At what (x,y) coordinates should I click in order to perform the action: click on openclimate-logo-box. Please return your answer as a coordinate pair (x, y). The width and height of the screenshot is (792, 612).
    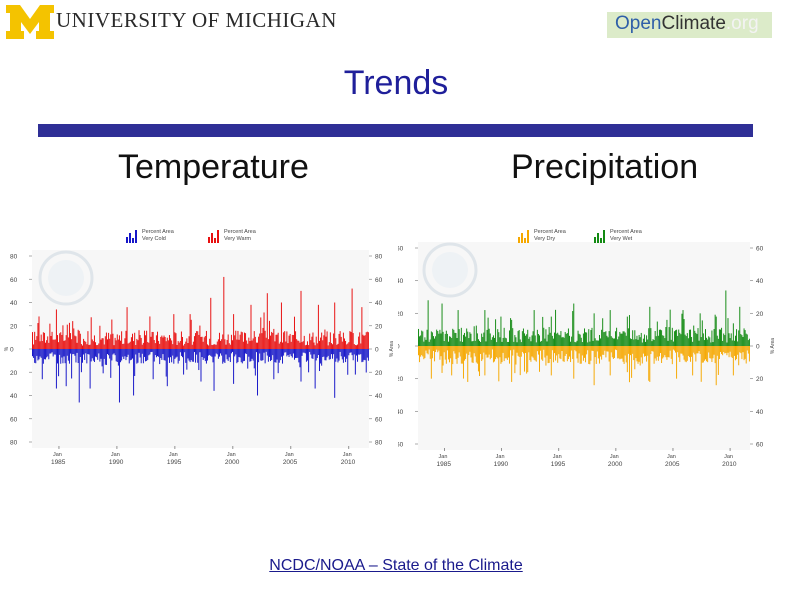
    Looking at the image, I should click on (689, 25).